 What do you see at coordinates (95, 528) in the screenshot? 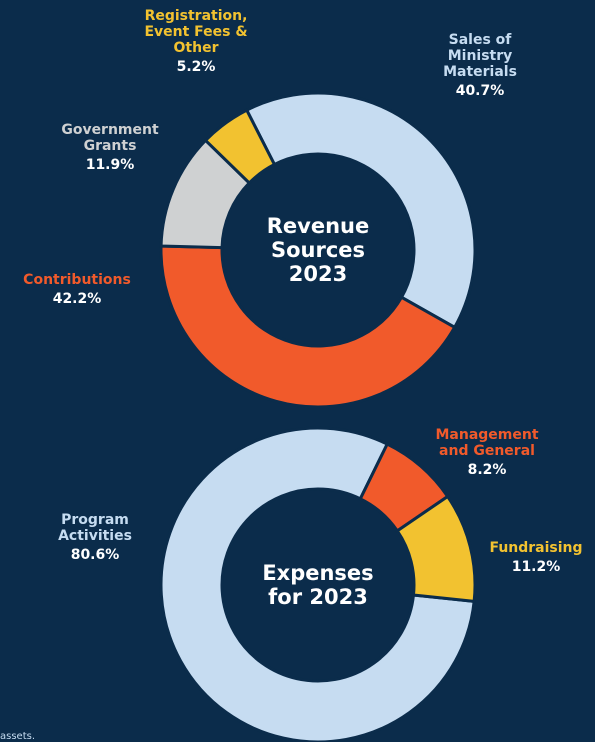
I see `category-label: Program Activities` at bounding box center [95, 528].